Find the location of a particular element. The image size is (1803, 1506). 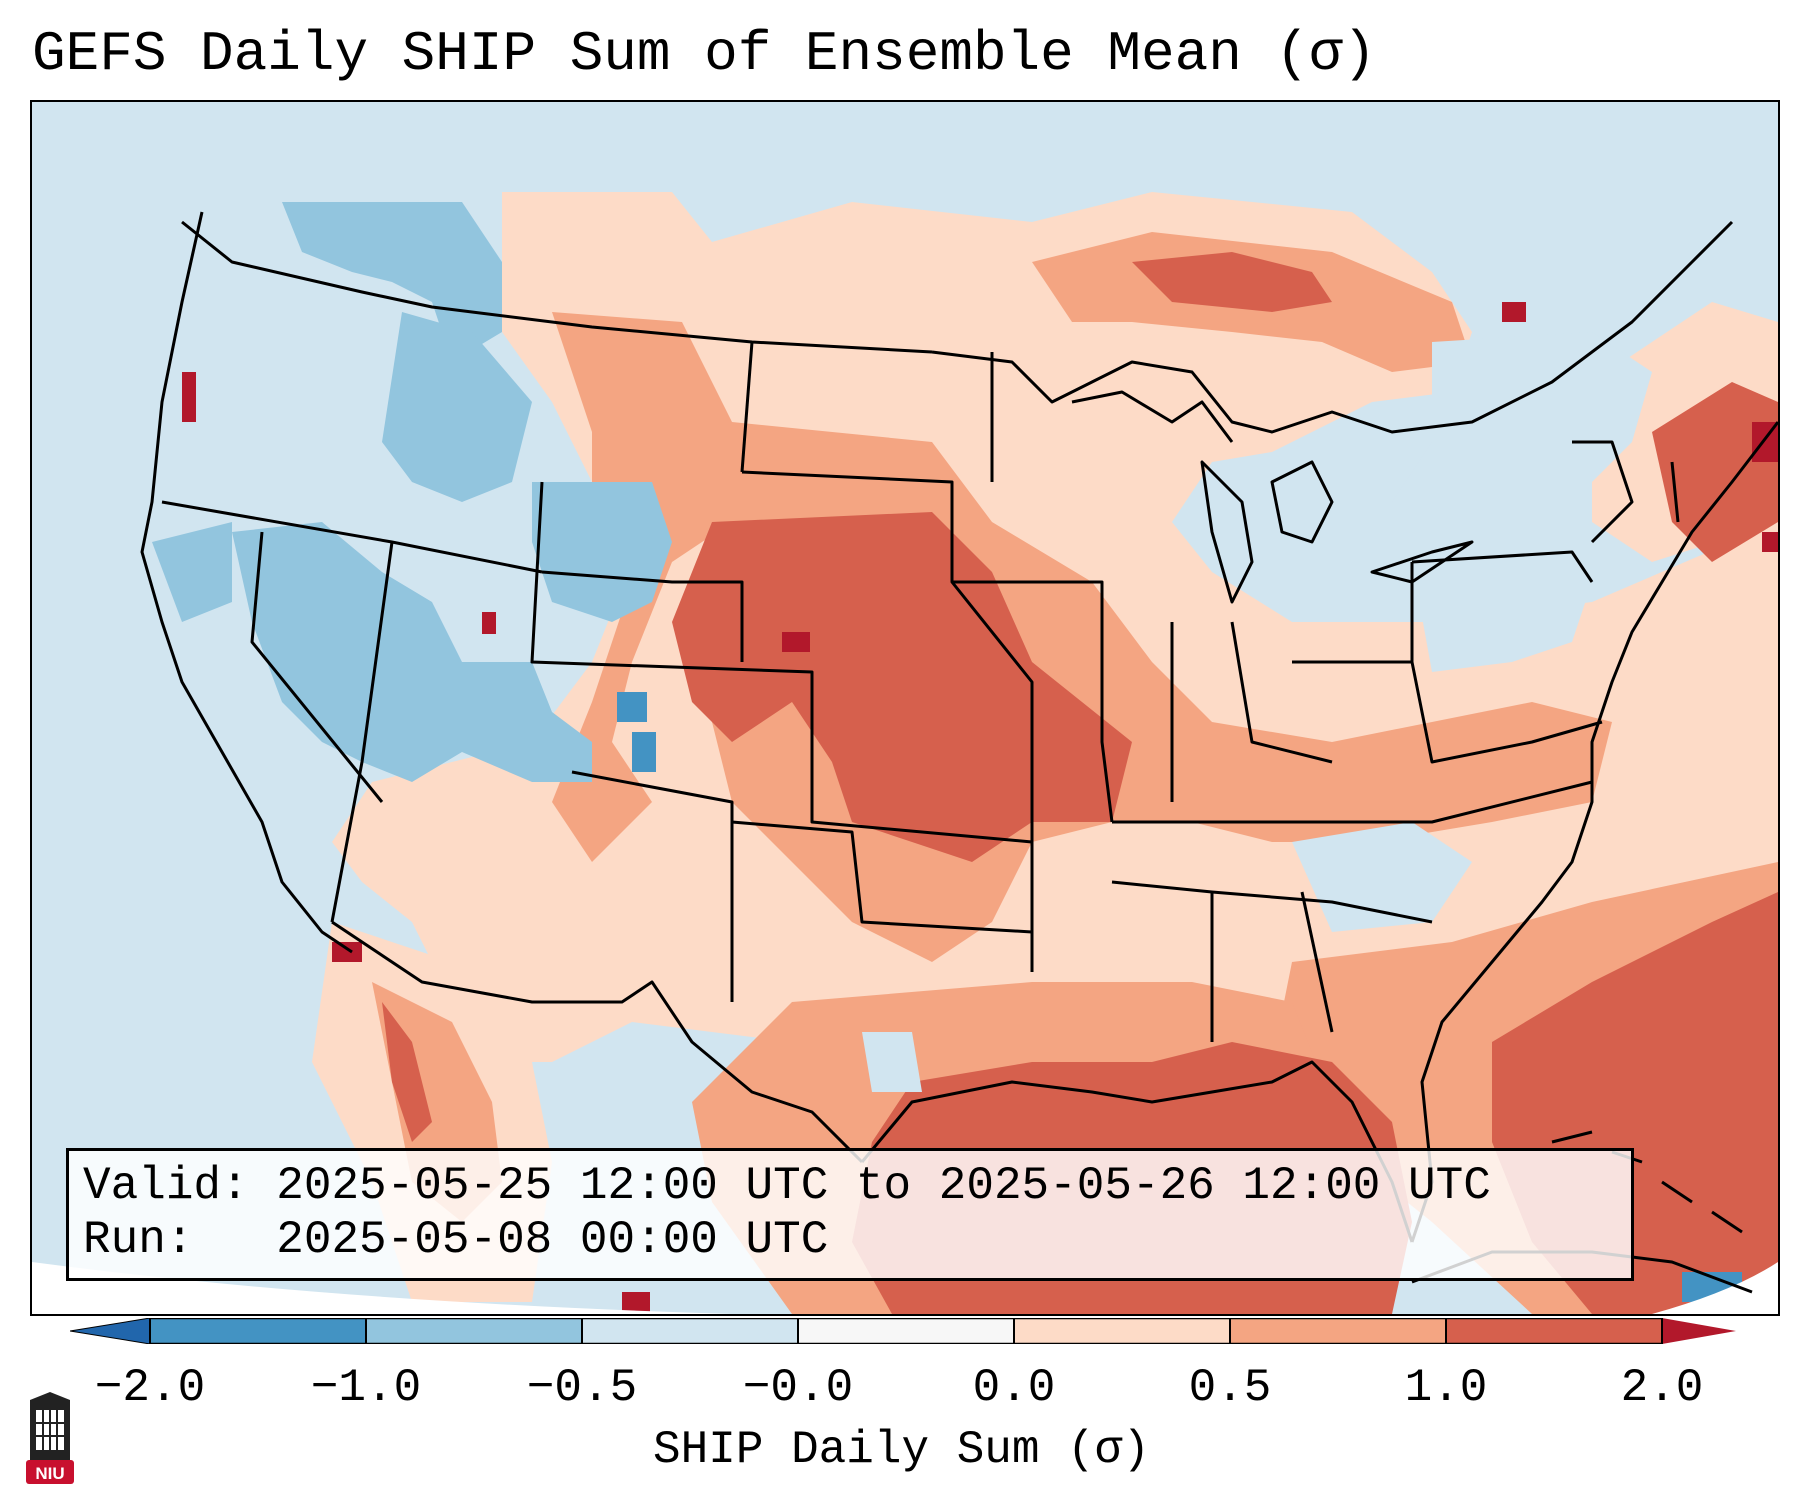

colorbar-ticks is located at coordinates (906, 1331).